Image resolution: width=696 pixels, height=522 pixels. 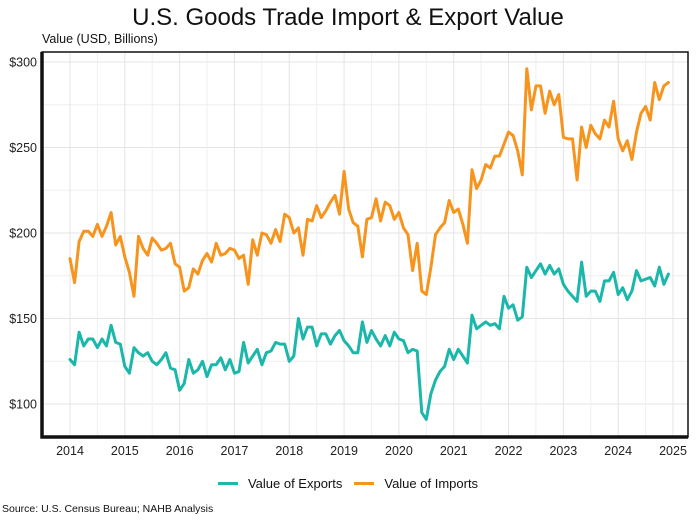 What do you see at coordinates (125, 451) in the screenshot?
I see `x-tick-label: 2015` at bounding box center [125, 451].